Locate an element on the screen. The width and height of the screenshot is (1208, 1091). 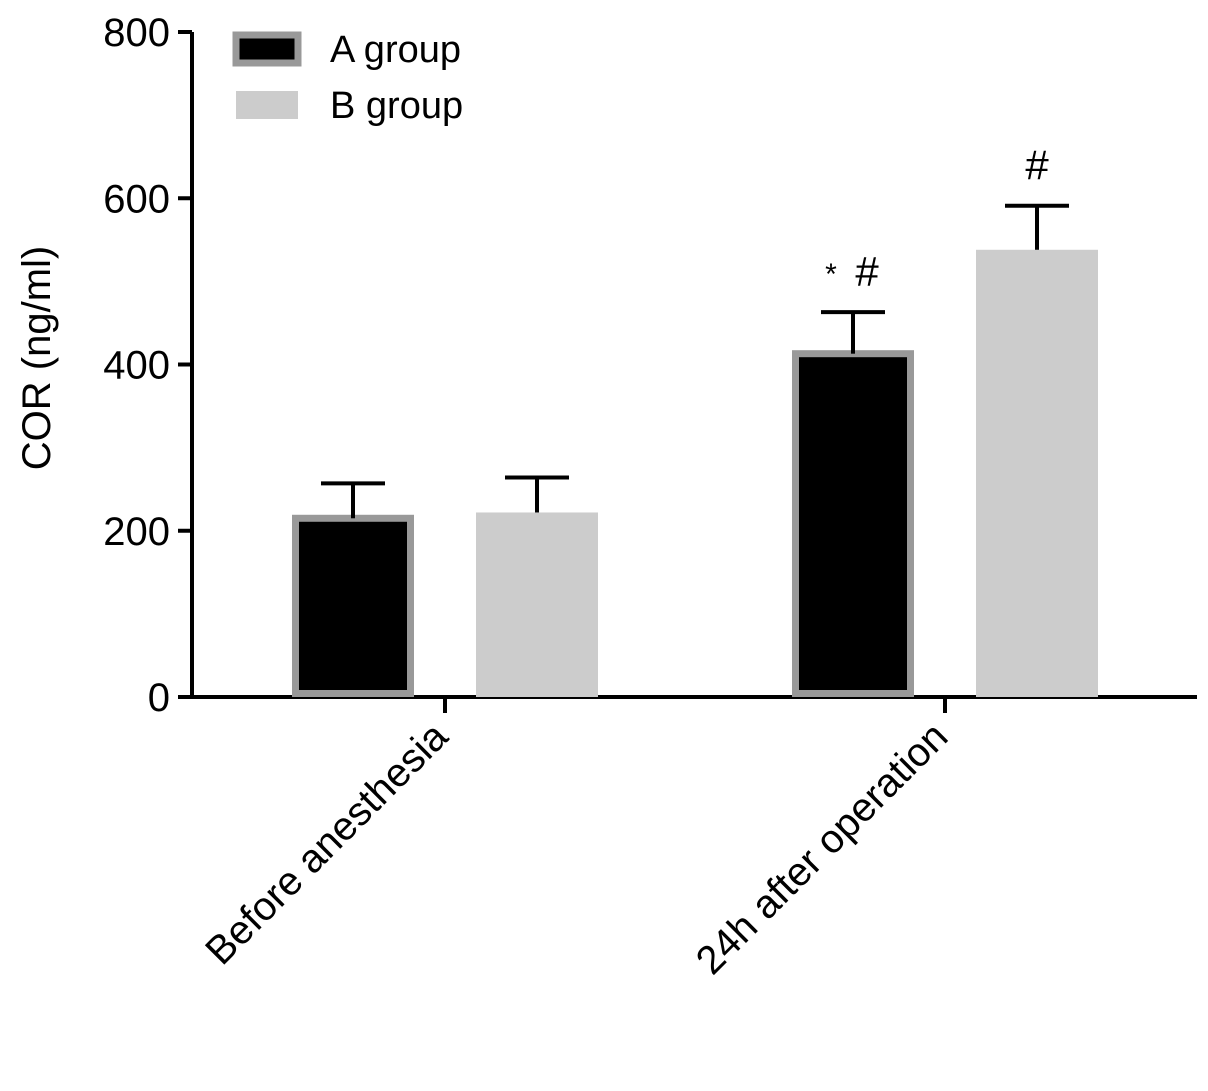
legend-label: A group is located at coordinates (395, 50).